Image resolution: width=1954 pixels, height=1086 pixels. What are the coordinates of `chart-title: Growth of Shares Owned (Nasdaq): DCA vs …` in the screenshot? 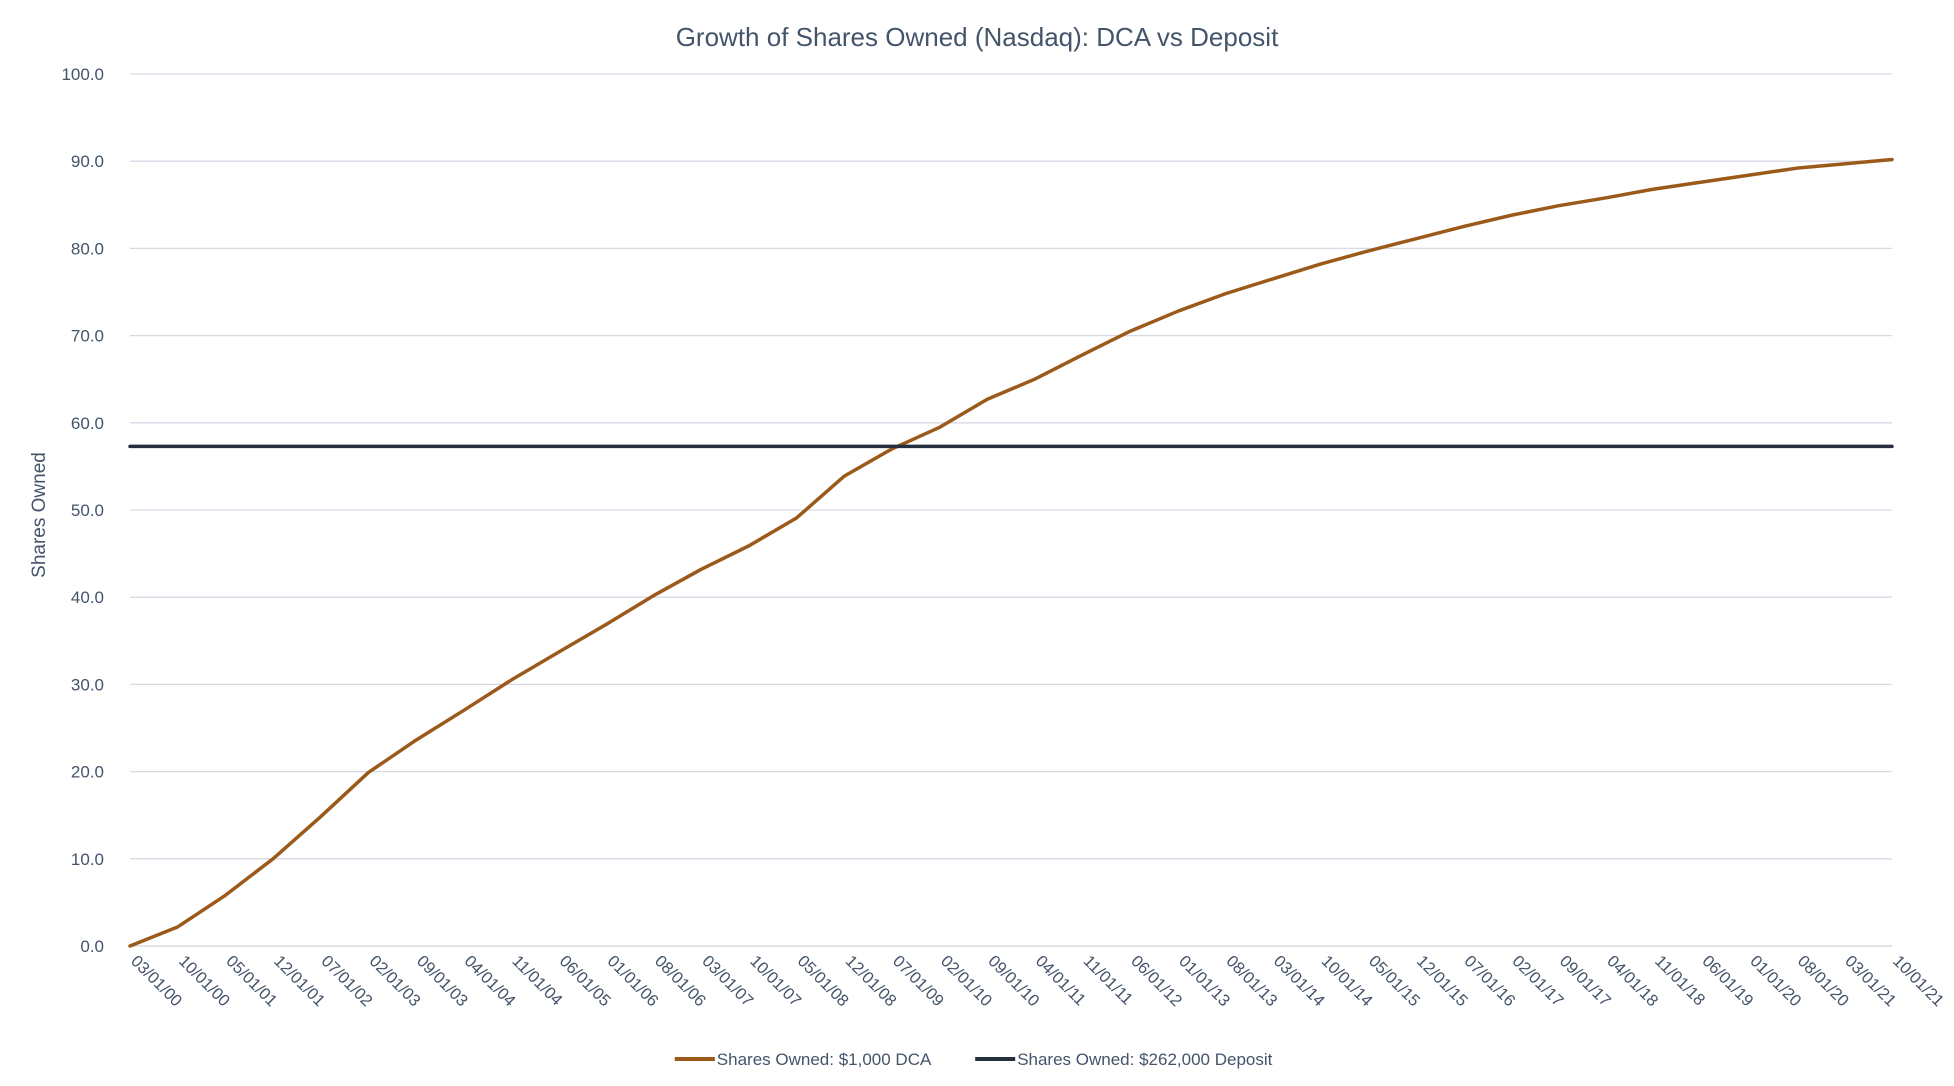 It's located at (977, 37).